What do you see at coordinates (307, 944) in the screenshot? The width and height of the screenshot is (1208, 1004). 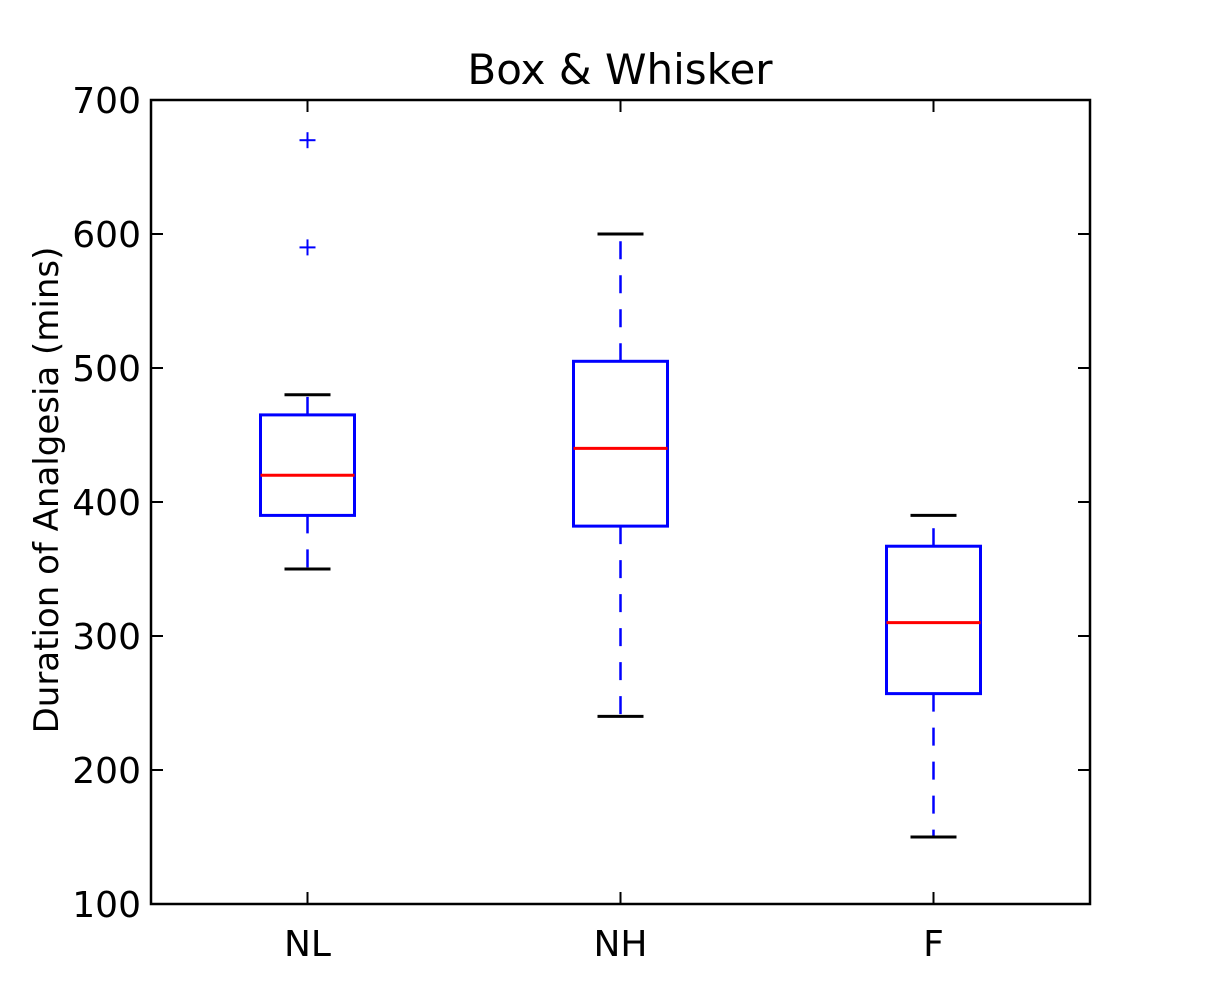 I see `x-tick-label: NL` at bounding box center [307, 944].